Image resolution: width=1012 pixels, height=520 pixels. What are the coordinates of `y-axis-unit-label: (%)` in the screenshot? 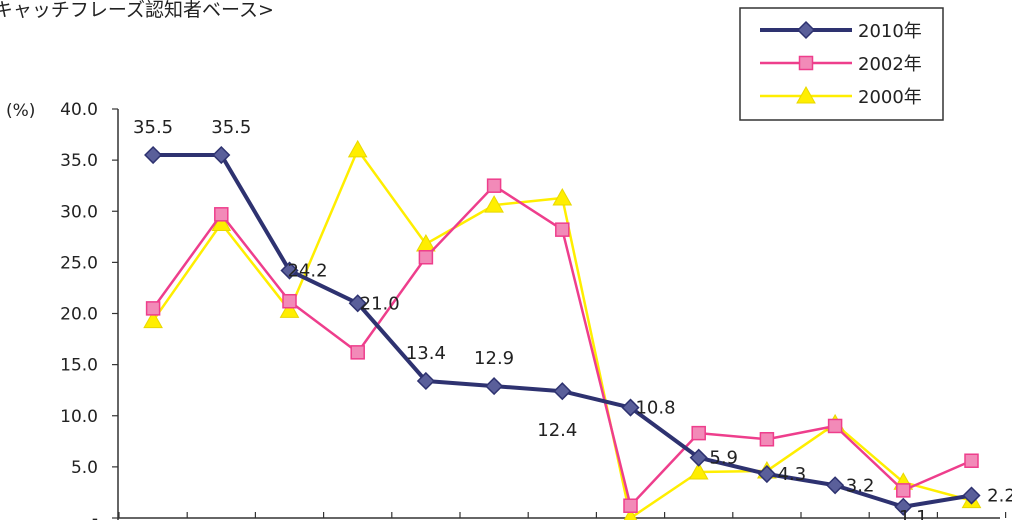 It's located at (20, 111).